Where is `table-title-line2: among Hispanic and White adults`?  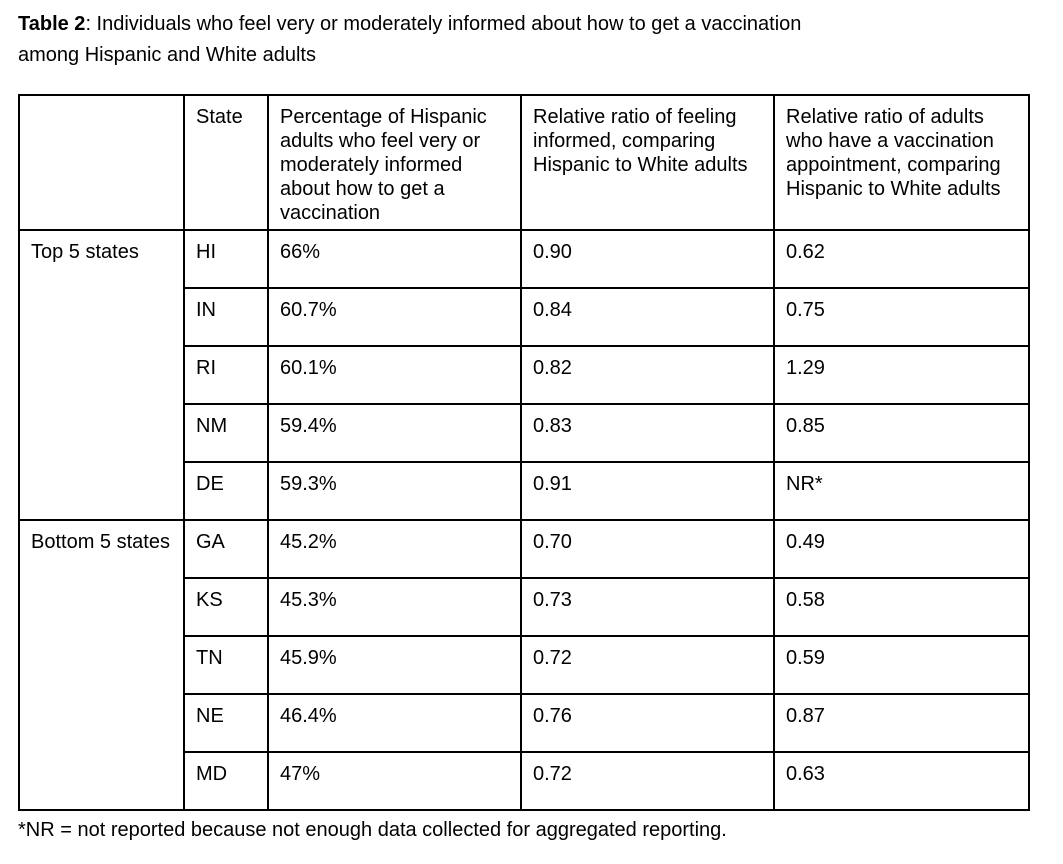
table-title-line2: among Hispanic and White adults is located at coordinates (167, 55).